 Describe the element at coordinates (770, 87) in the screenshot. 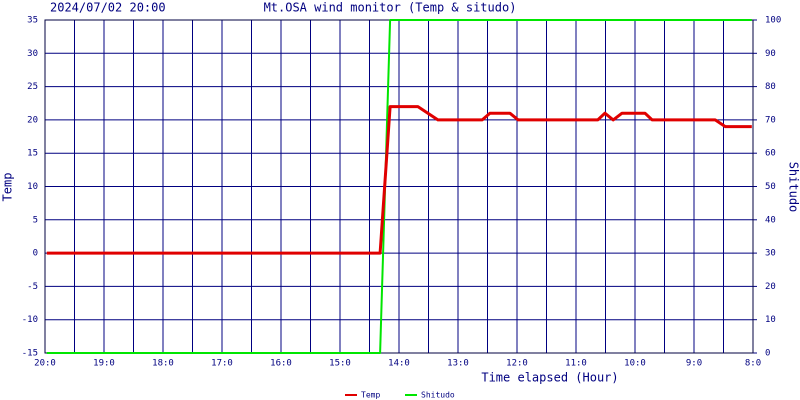

I see `y2-tick-label: 80` at that location.